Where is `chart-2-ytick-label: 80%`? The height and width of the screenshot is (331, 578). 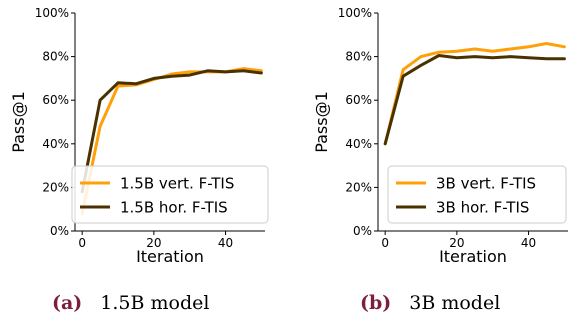
chart-2-ytick-label: 80% is located at coordinates (358, 57).